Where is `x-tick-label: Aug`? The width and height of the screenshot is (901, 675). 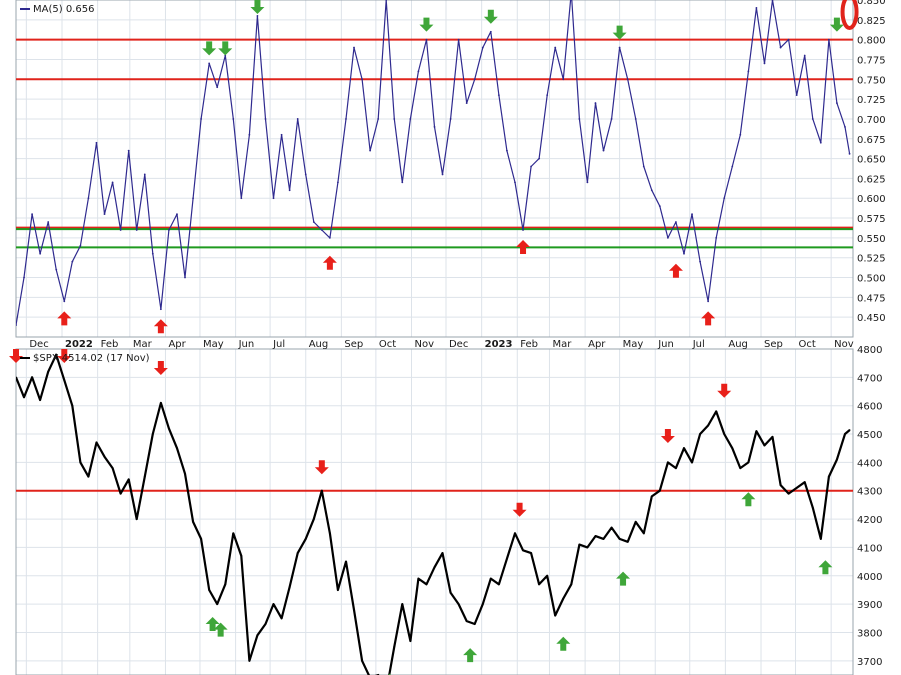
x-tick-label: Aug is located at coordinates (738, 344).